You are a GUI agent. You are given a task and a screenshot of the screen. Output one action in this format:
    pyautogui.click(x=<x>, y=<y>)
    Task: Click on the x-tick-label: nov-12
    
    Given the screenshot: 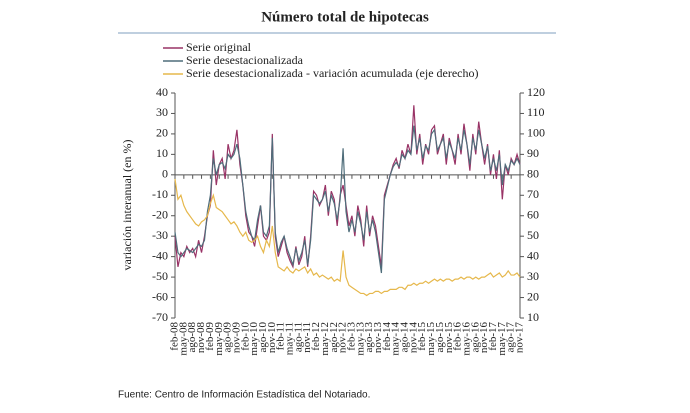 What is the action you would take?
    pyautogui.click(x=343, y=337)
    